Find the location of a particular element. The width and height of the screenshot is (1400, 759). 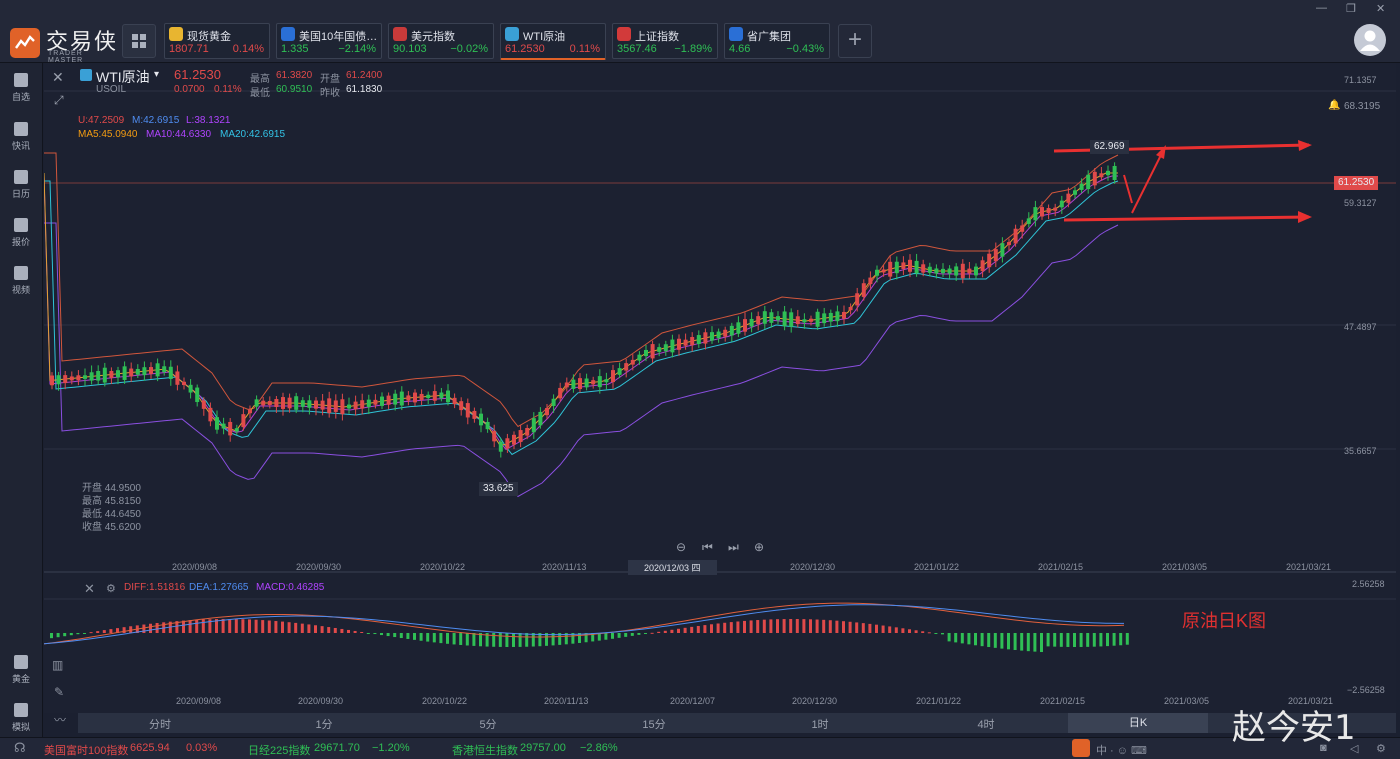

tab-4hour: 4时 is located at coordinates (986, 725).